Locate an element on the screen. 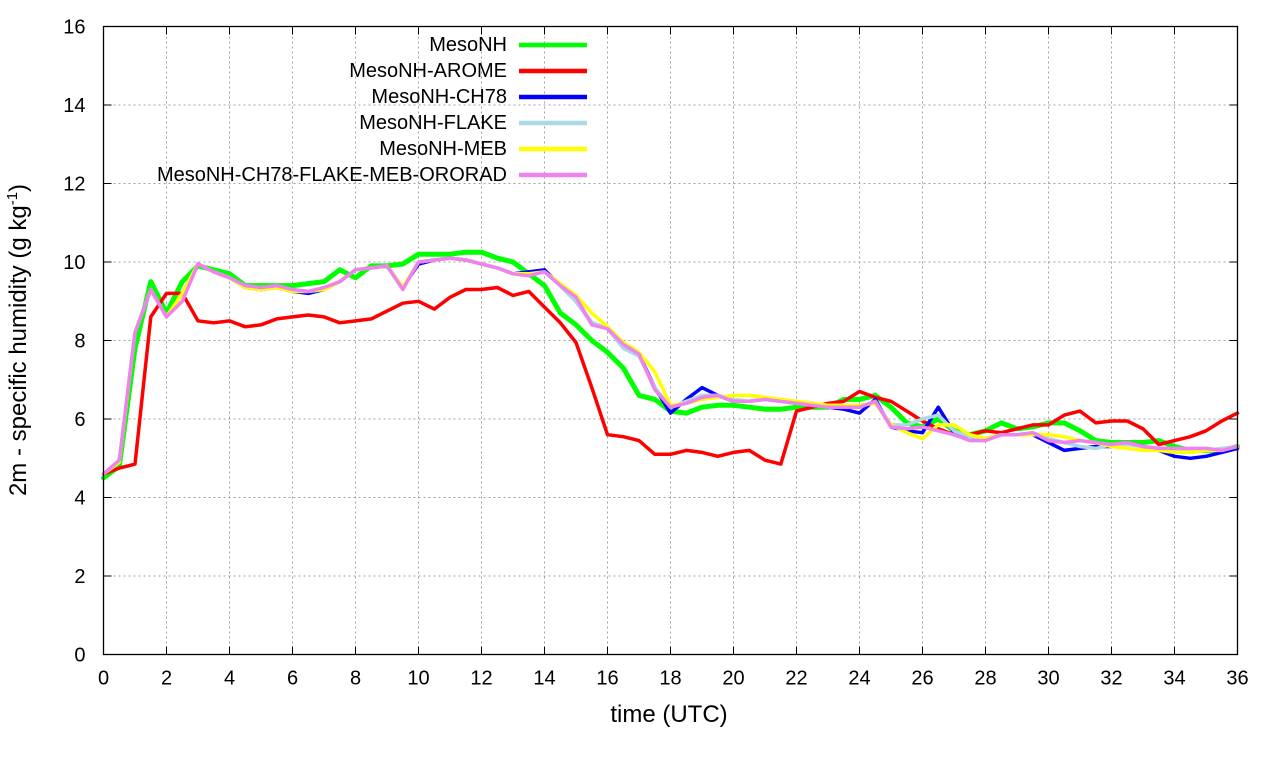 This screenshot has width=1280, height=760. x-tick-label: 14 is located at coordinates (544, 679).